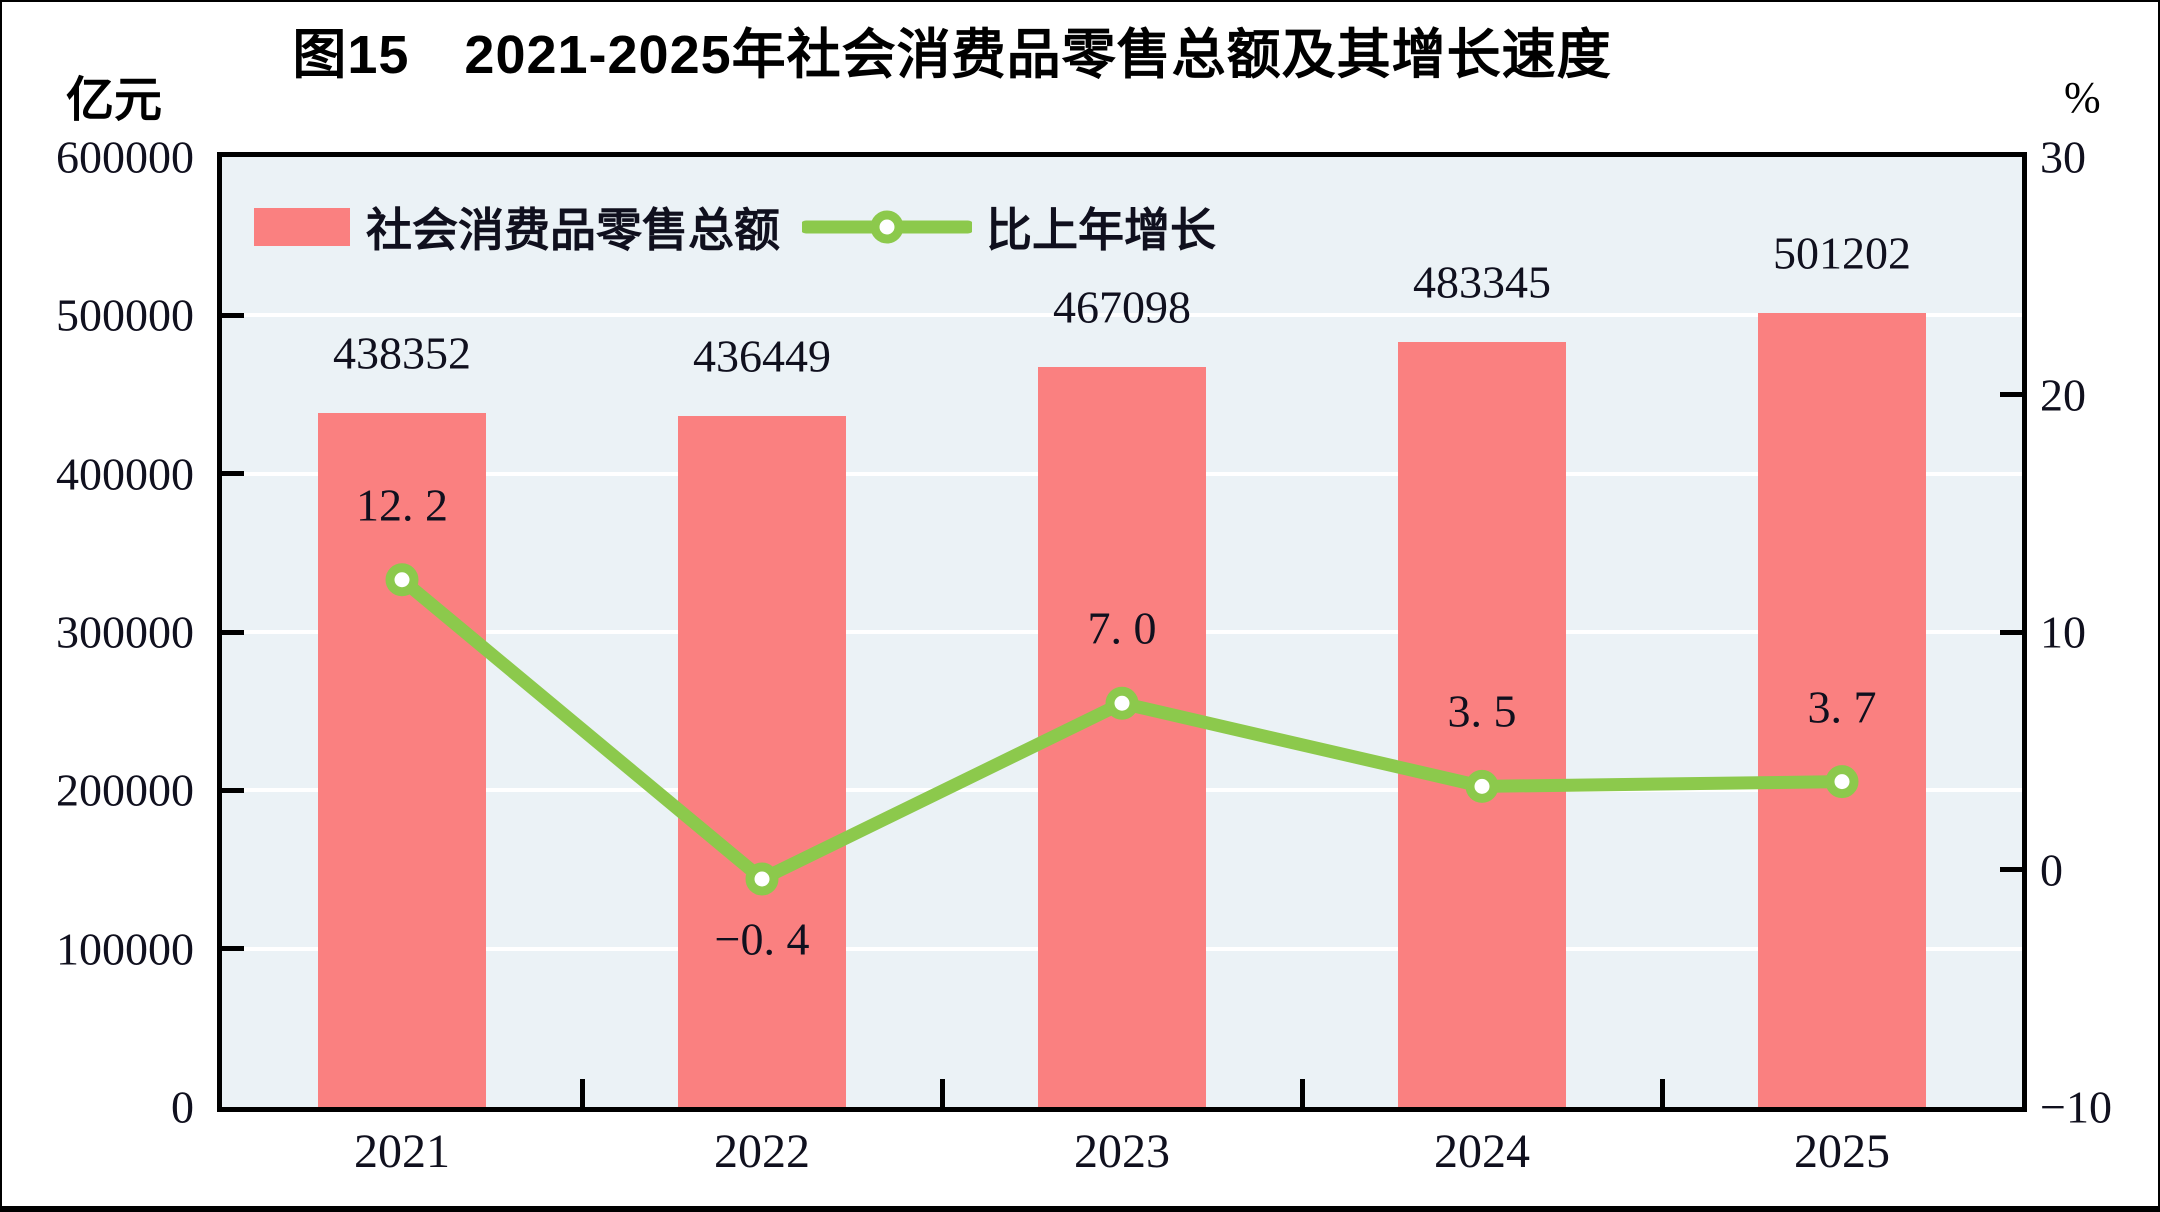 The height and width of the screenshot is (1212, 2160). I want to click on bar-2025, so click(1842, 710).